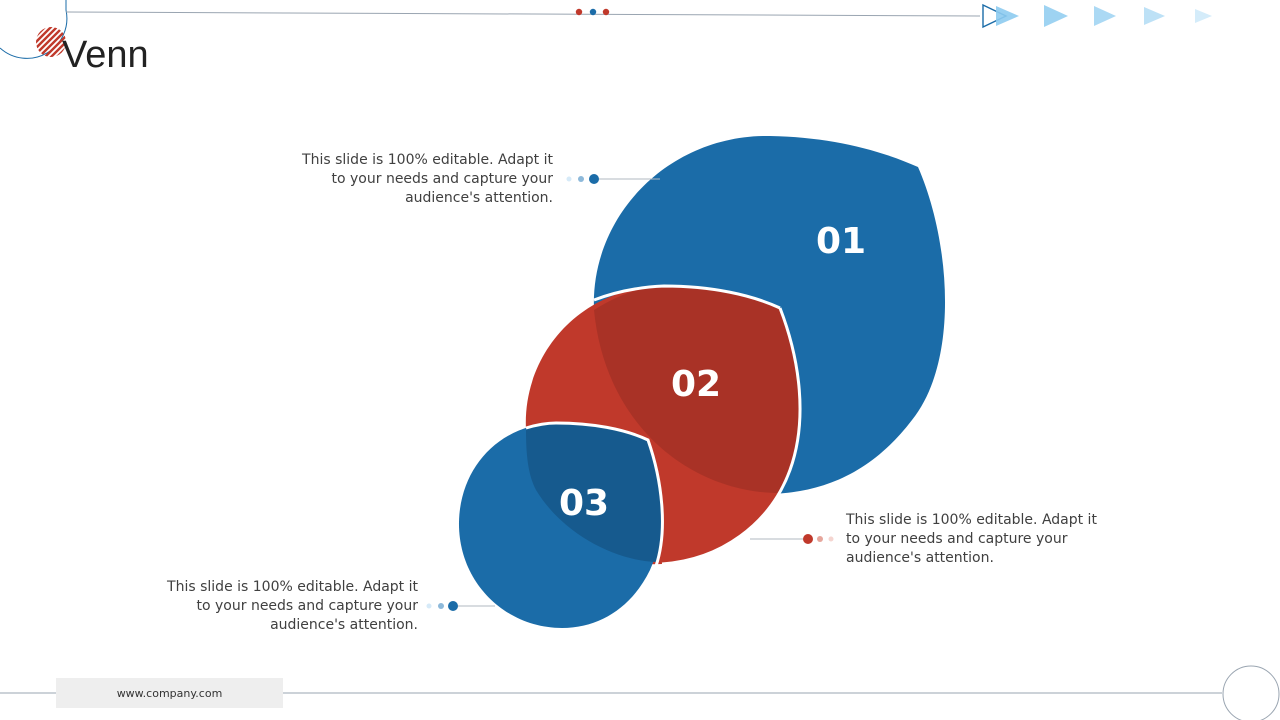  Describe the element at coordinates (584, 503) in the screenshot. I see `venn-label-03: 03` at that location.